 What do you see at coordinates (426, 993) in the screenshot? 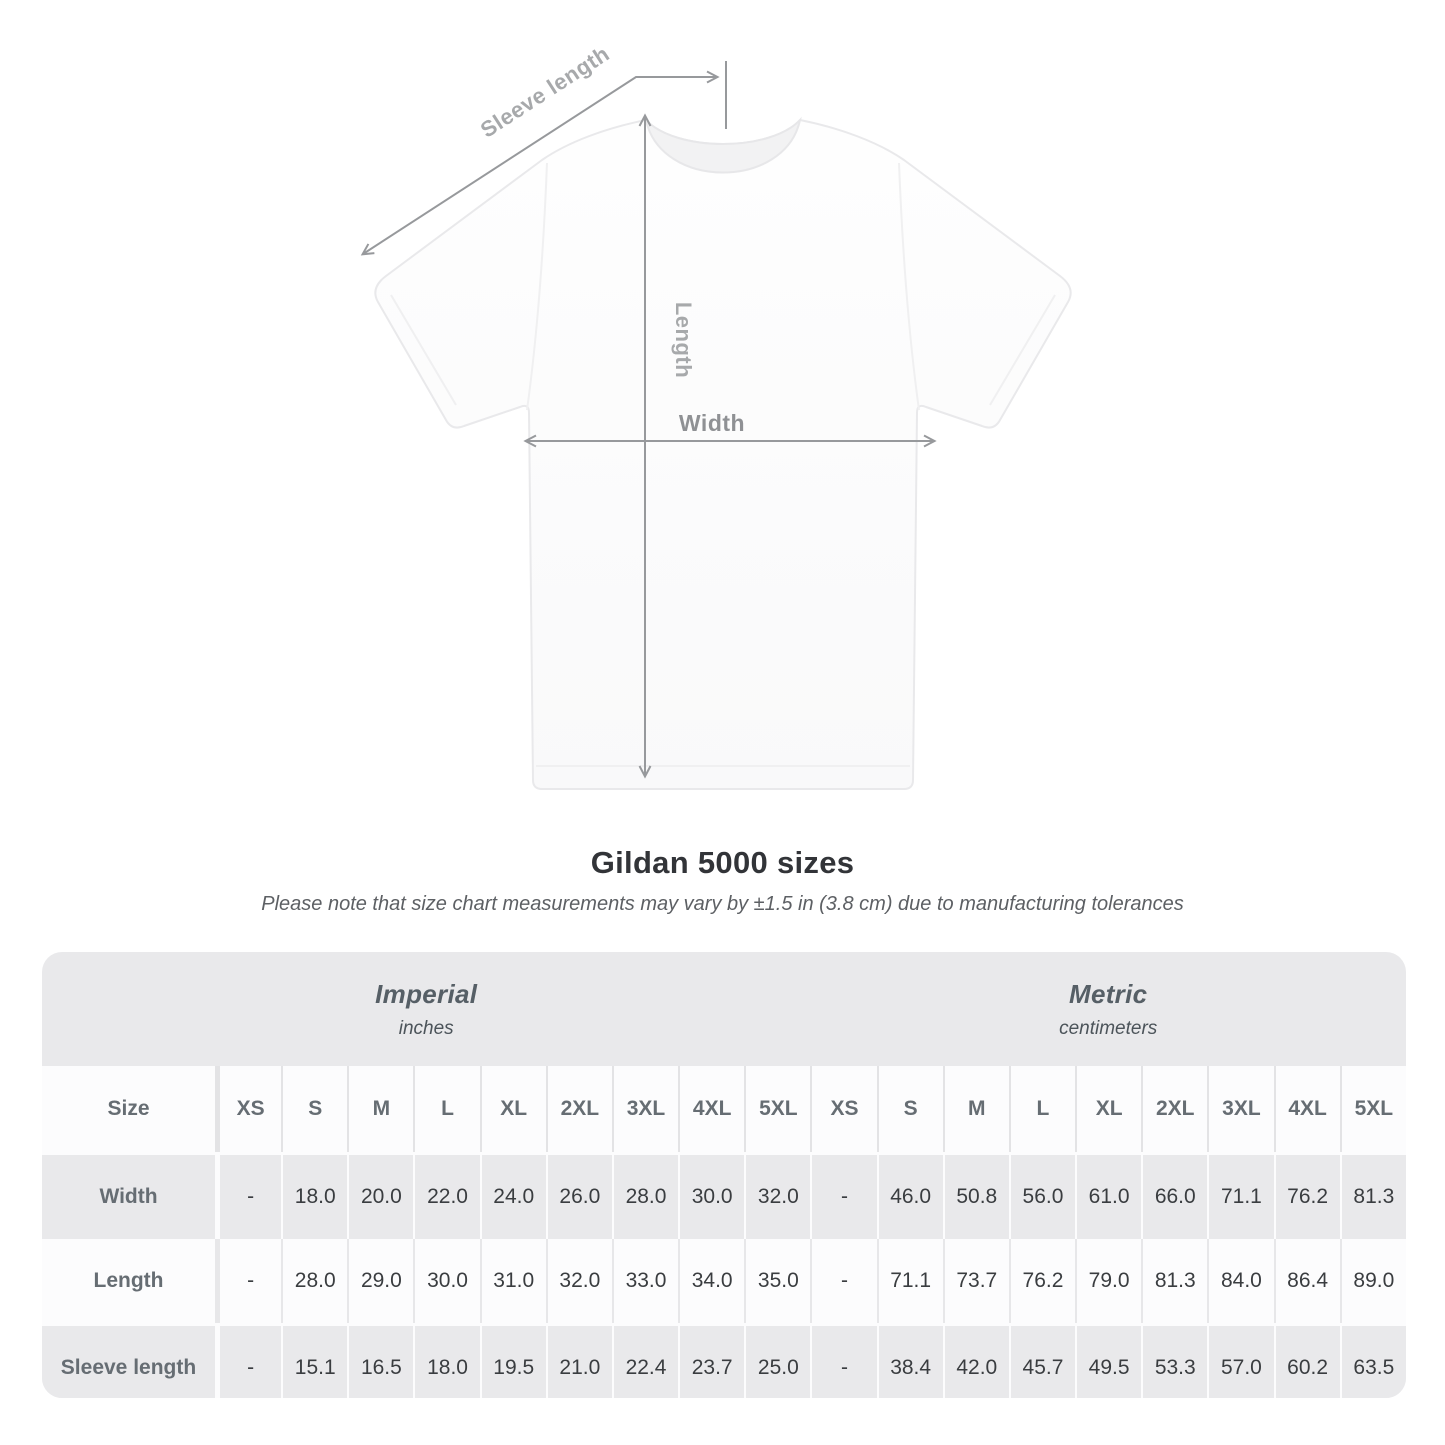
I see `imperial-title: Imperial` at bounding box center [426, 993].